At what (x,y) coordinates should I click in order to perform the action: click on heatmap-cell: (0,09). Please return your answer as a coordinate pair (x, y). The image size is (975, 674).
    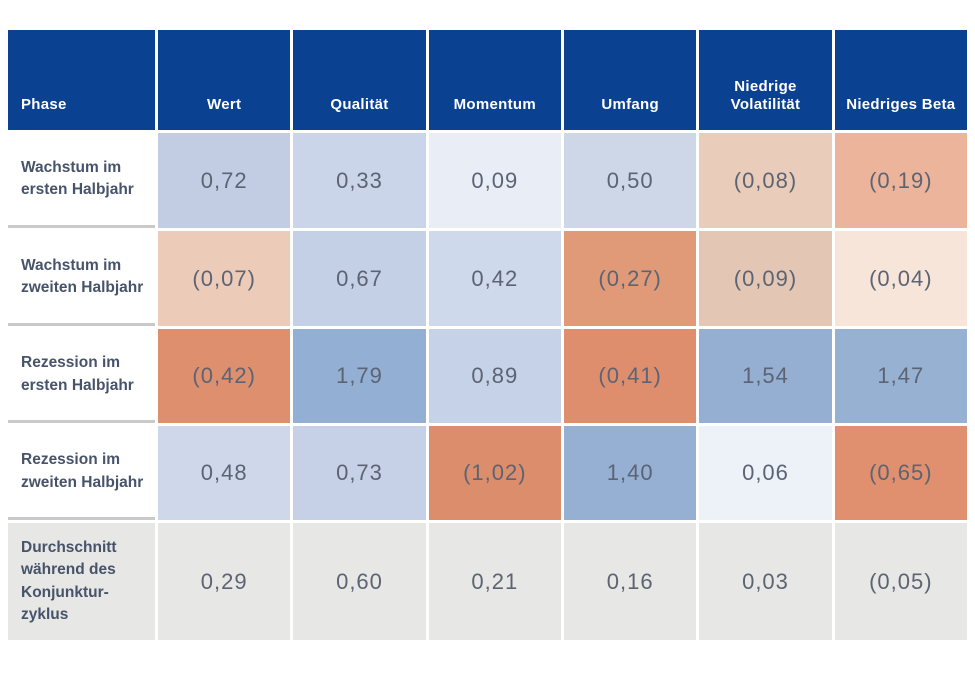
    Looking at the image, I should click on (765, 278).